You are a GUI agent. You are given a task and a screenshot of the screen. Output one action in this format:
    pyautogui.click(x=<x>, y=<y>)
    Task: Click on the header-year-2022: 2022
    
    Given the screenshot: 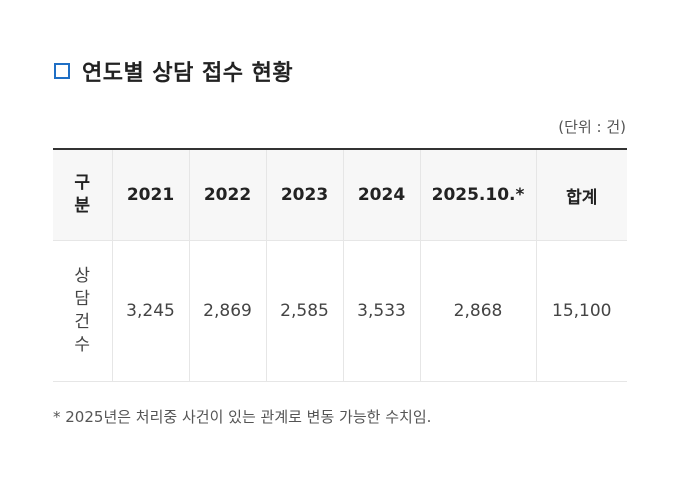 What is the action you would take?
    pyautogui.click(x=227, y=195)
    